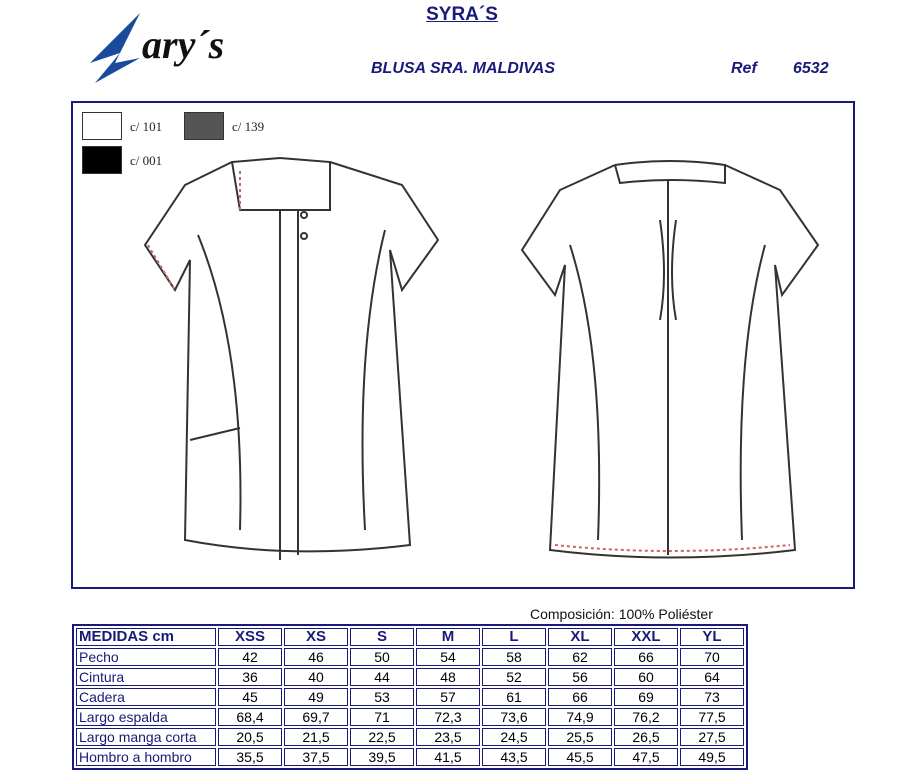  What do you see at coordinates (448, 697) in the screenshot?
I see `table-cell: 57` at bounding box center [448, 697].